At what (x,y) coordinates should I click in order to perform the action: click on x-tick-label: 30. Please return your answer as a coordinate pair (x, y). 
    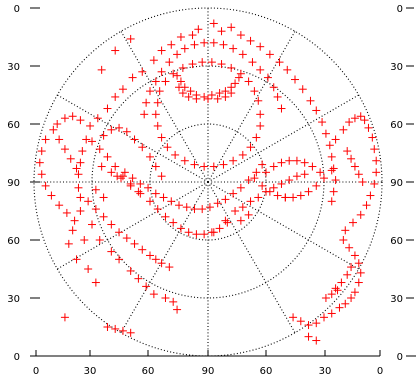
    Looking at the image, I should click on (325, 371).